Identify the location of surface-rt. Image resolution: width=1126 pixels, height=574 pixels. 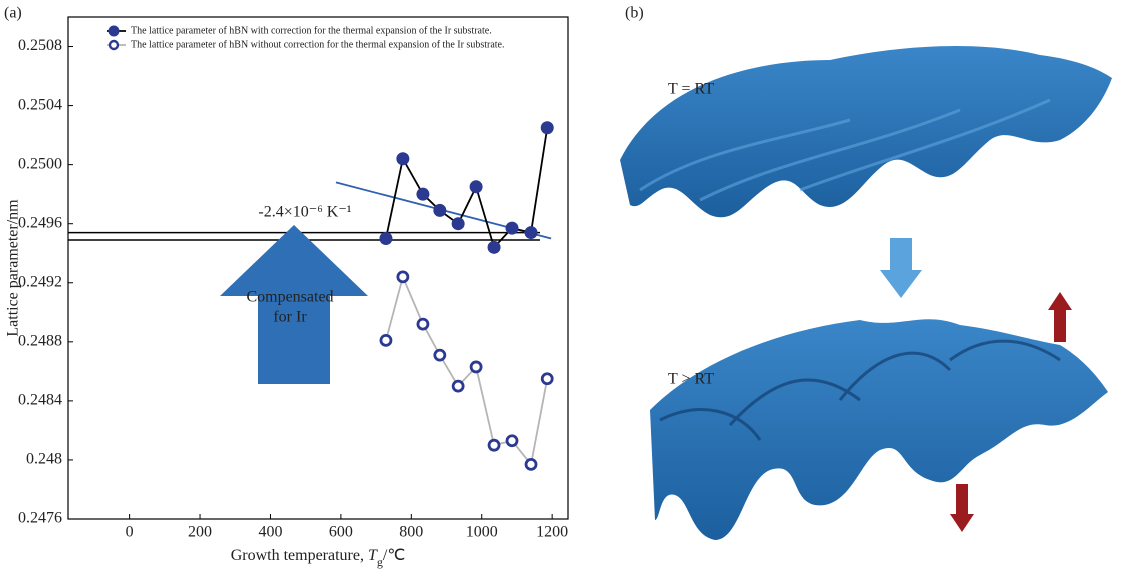
(866, 131).